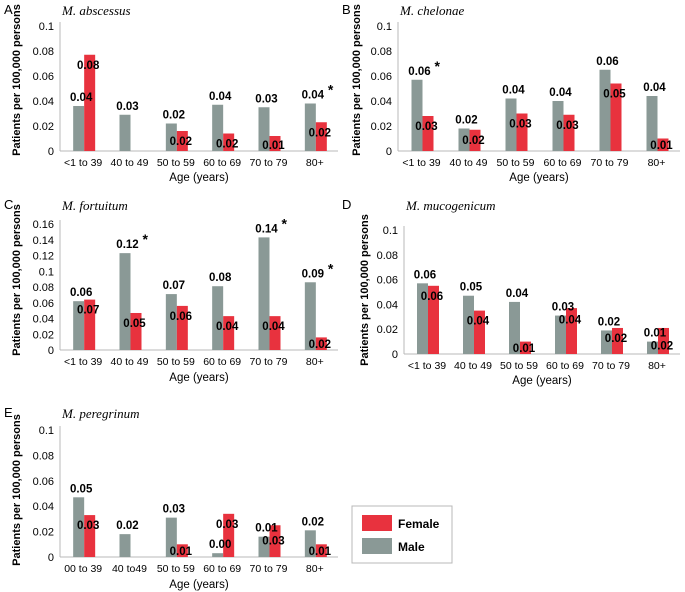 The height and width of the screenshot is (592, 685). Describe the element at coordinates (220, 545) in the screenshot. I see `data-label-male: 0.00` at that location.